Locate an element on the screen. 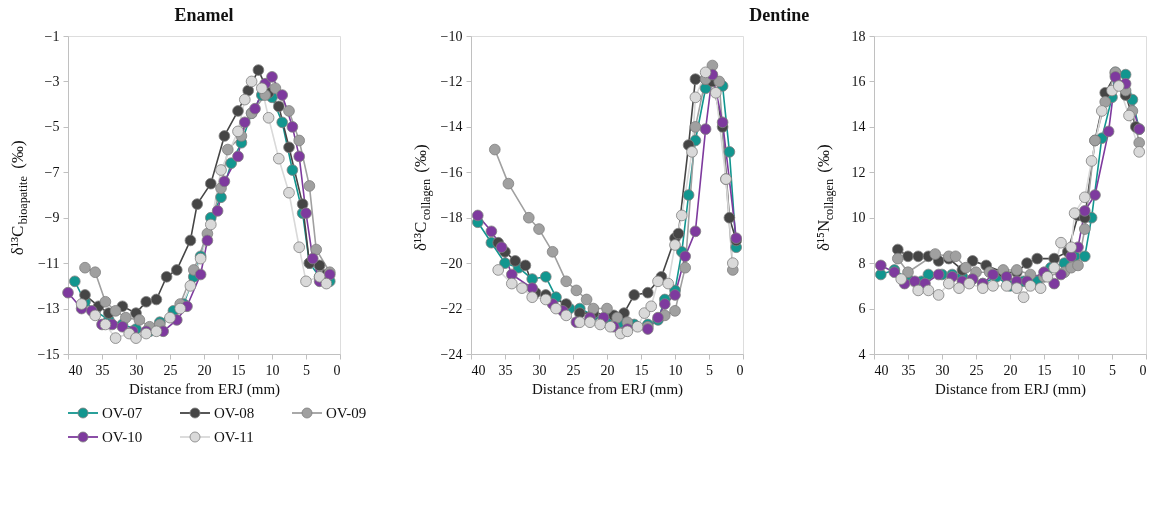 This screenshot has height=524, width=1171. y-tick-label: −10 is located at coordinates (451, 36).